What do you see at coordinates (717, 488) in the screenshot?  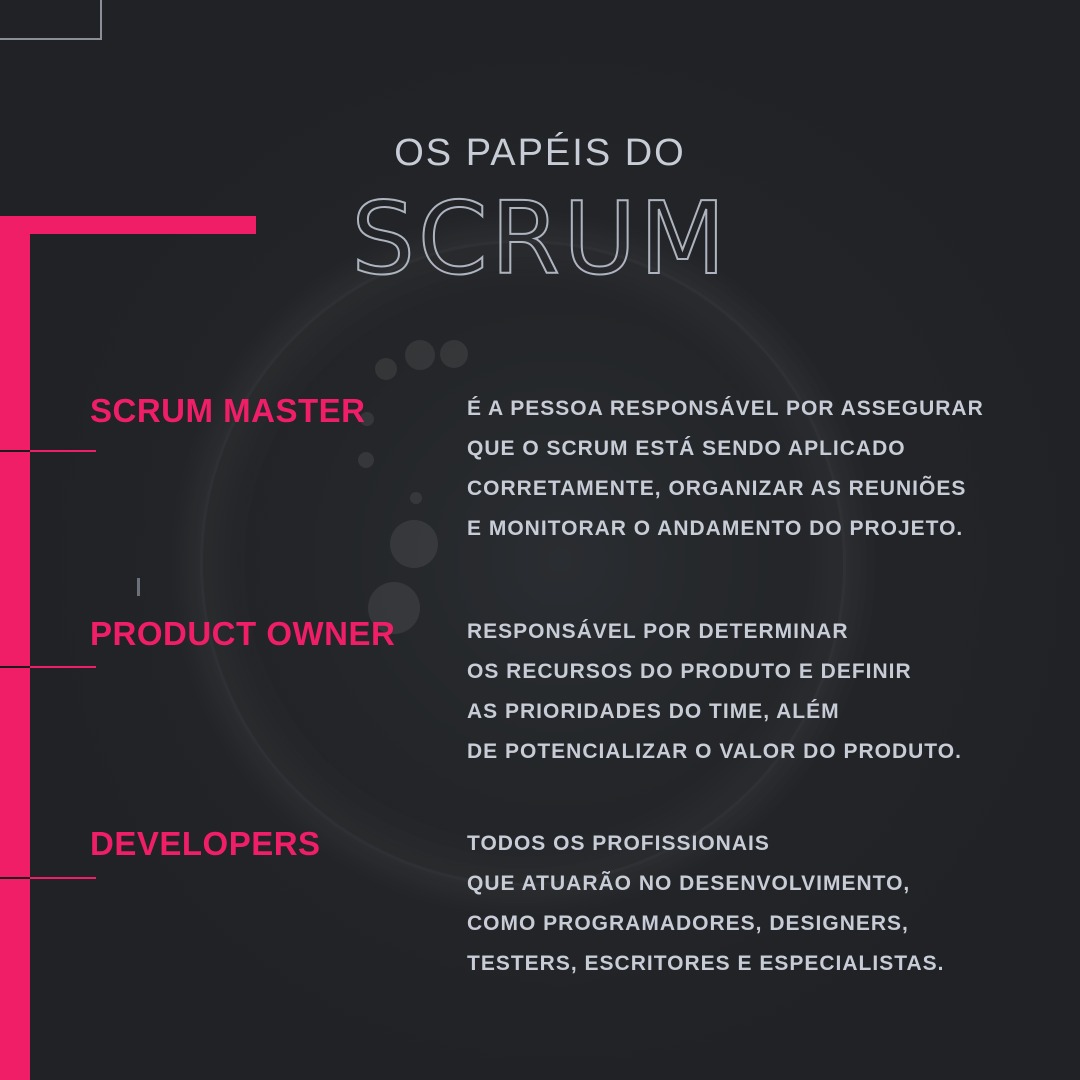 I see `description-line: CORRETAMENTE, ORGANIZAR AS REUNIÕES` at bounding box center [717, 488].